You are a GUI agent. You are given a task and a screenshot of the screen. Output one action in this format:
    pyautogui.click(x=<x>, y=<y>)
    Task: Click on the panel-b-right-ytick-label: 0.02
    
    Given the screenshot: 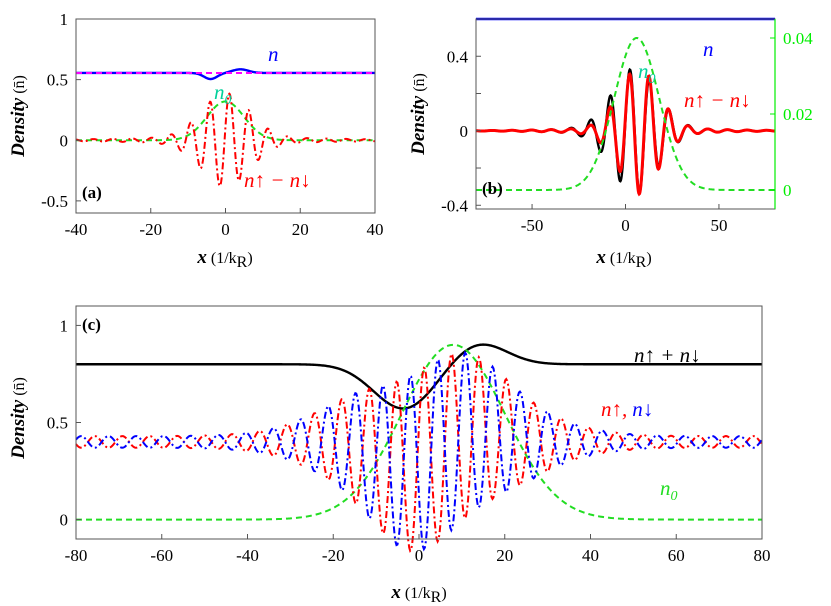 What is the action you would take?
    pyautogui.click(x=798, y=114)
    